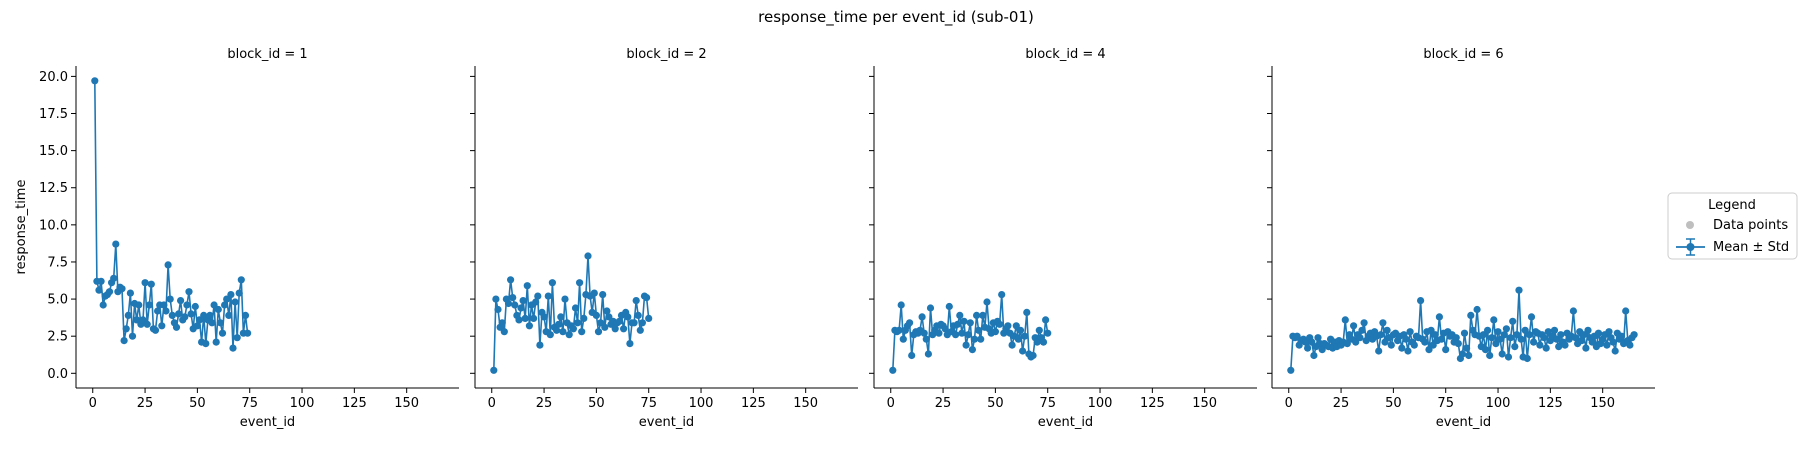  What do you see at coordinates (57, 262) in the screenshot?
I see `y-tick-label: 7.5` at bounding box center [57, 262].